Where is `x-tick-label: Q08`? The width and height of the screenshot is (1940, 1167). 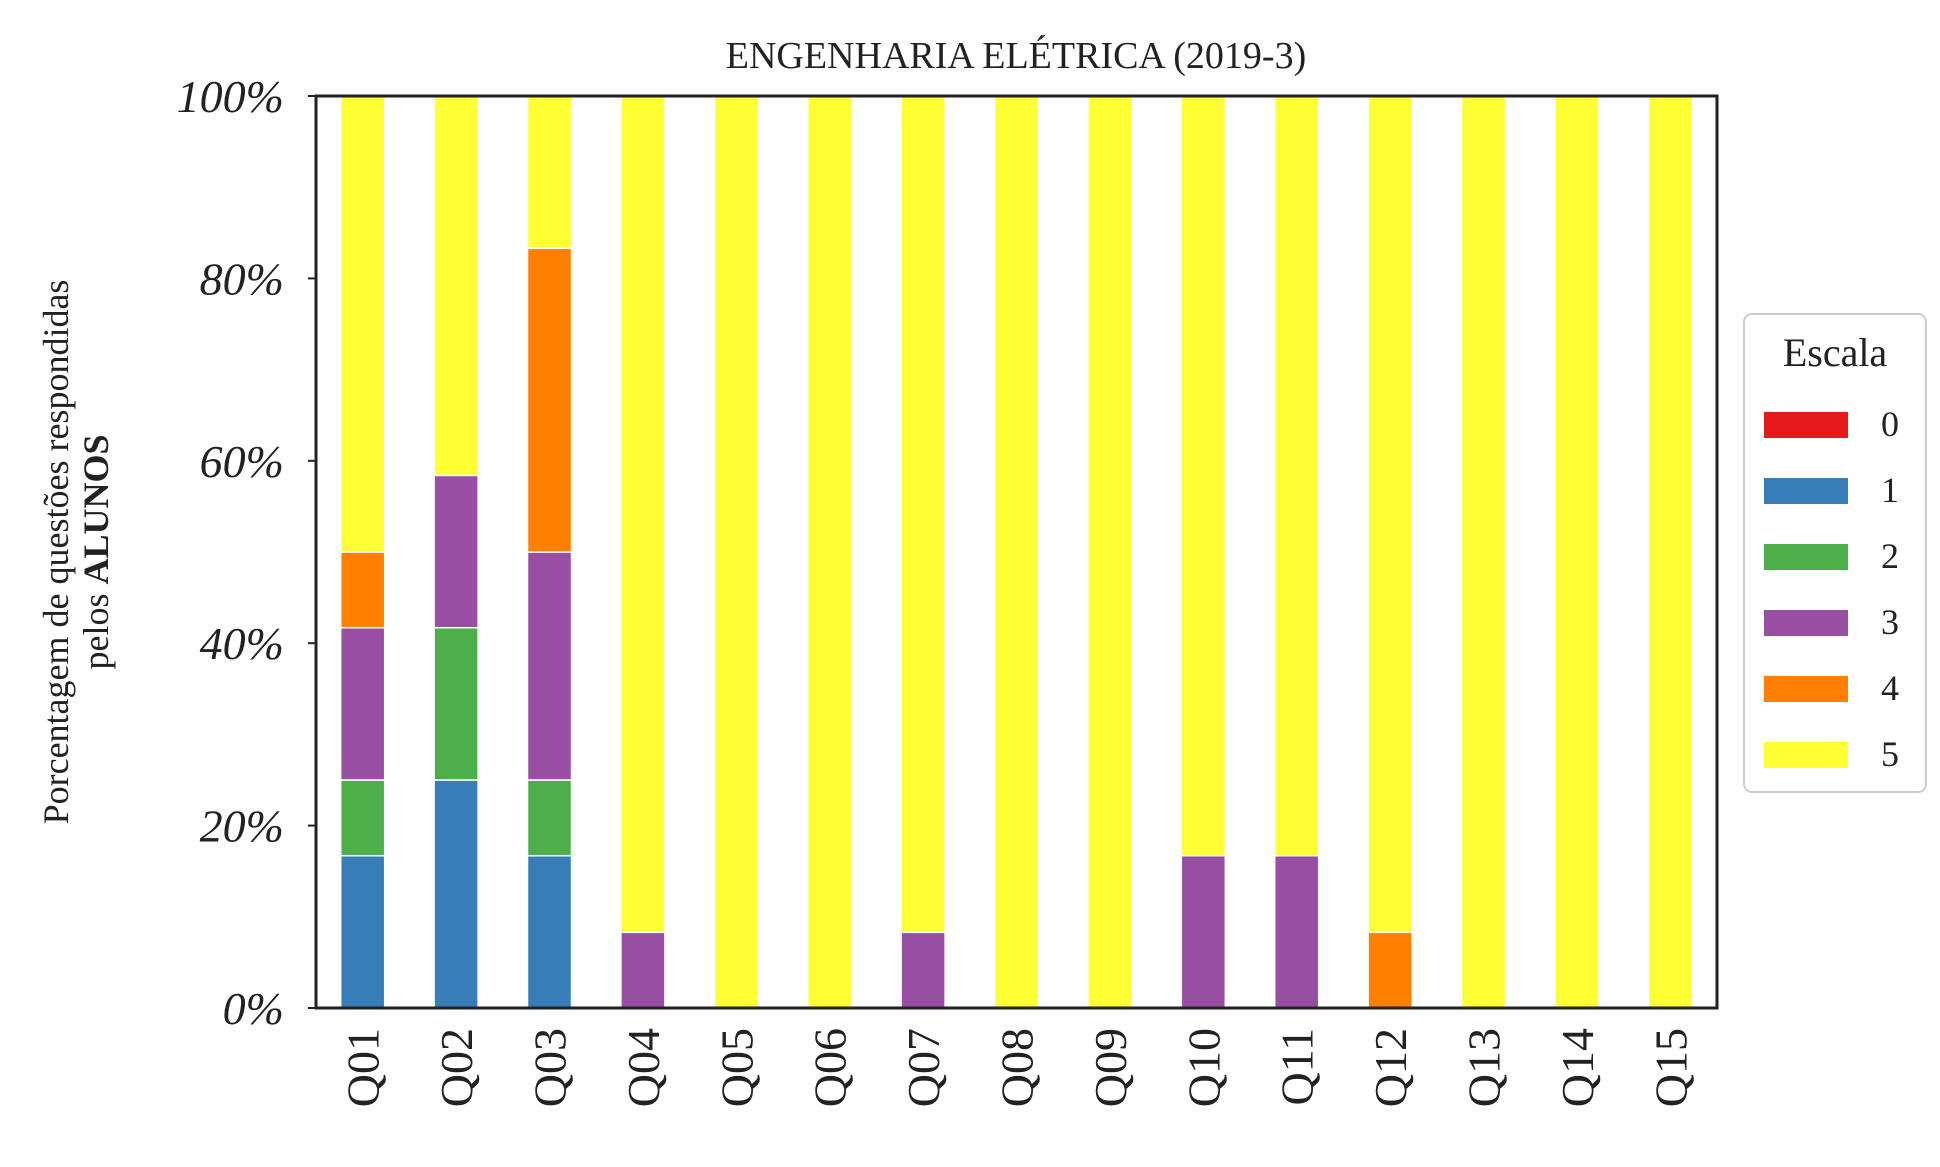
x-tick-label: Q08 is located at coordinates (1017, 1067).